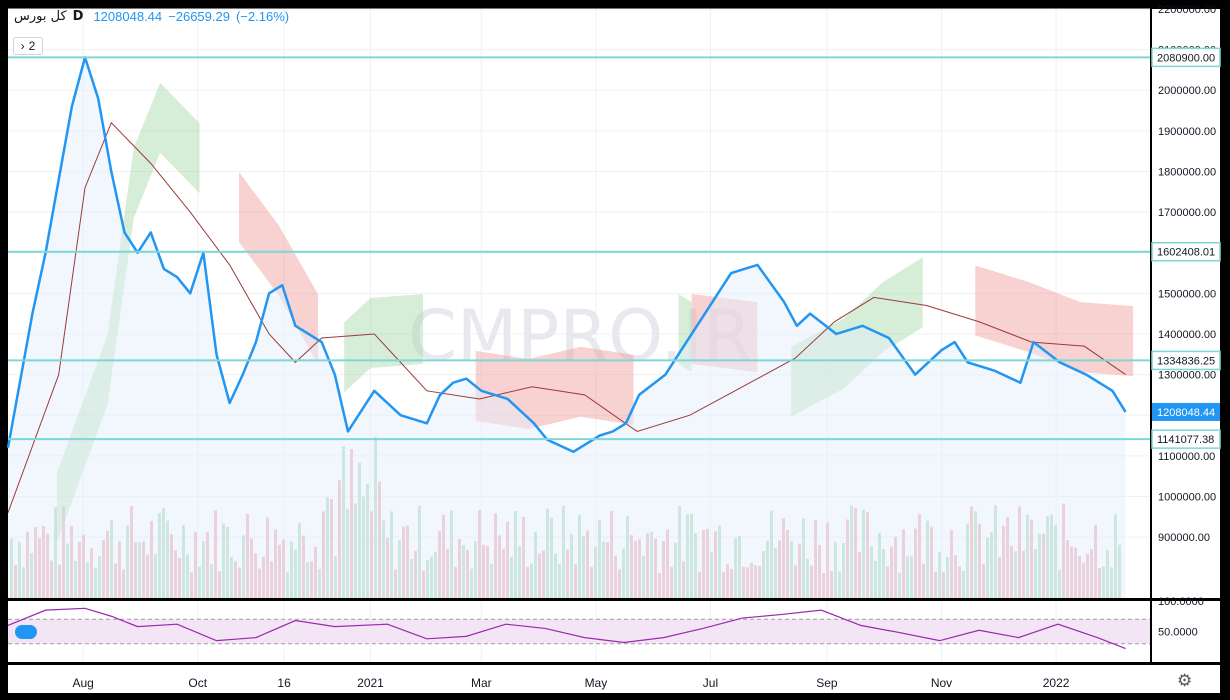  I want to click on last-price-label: 1208048.44, so click(1186, 413).